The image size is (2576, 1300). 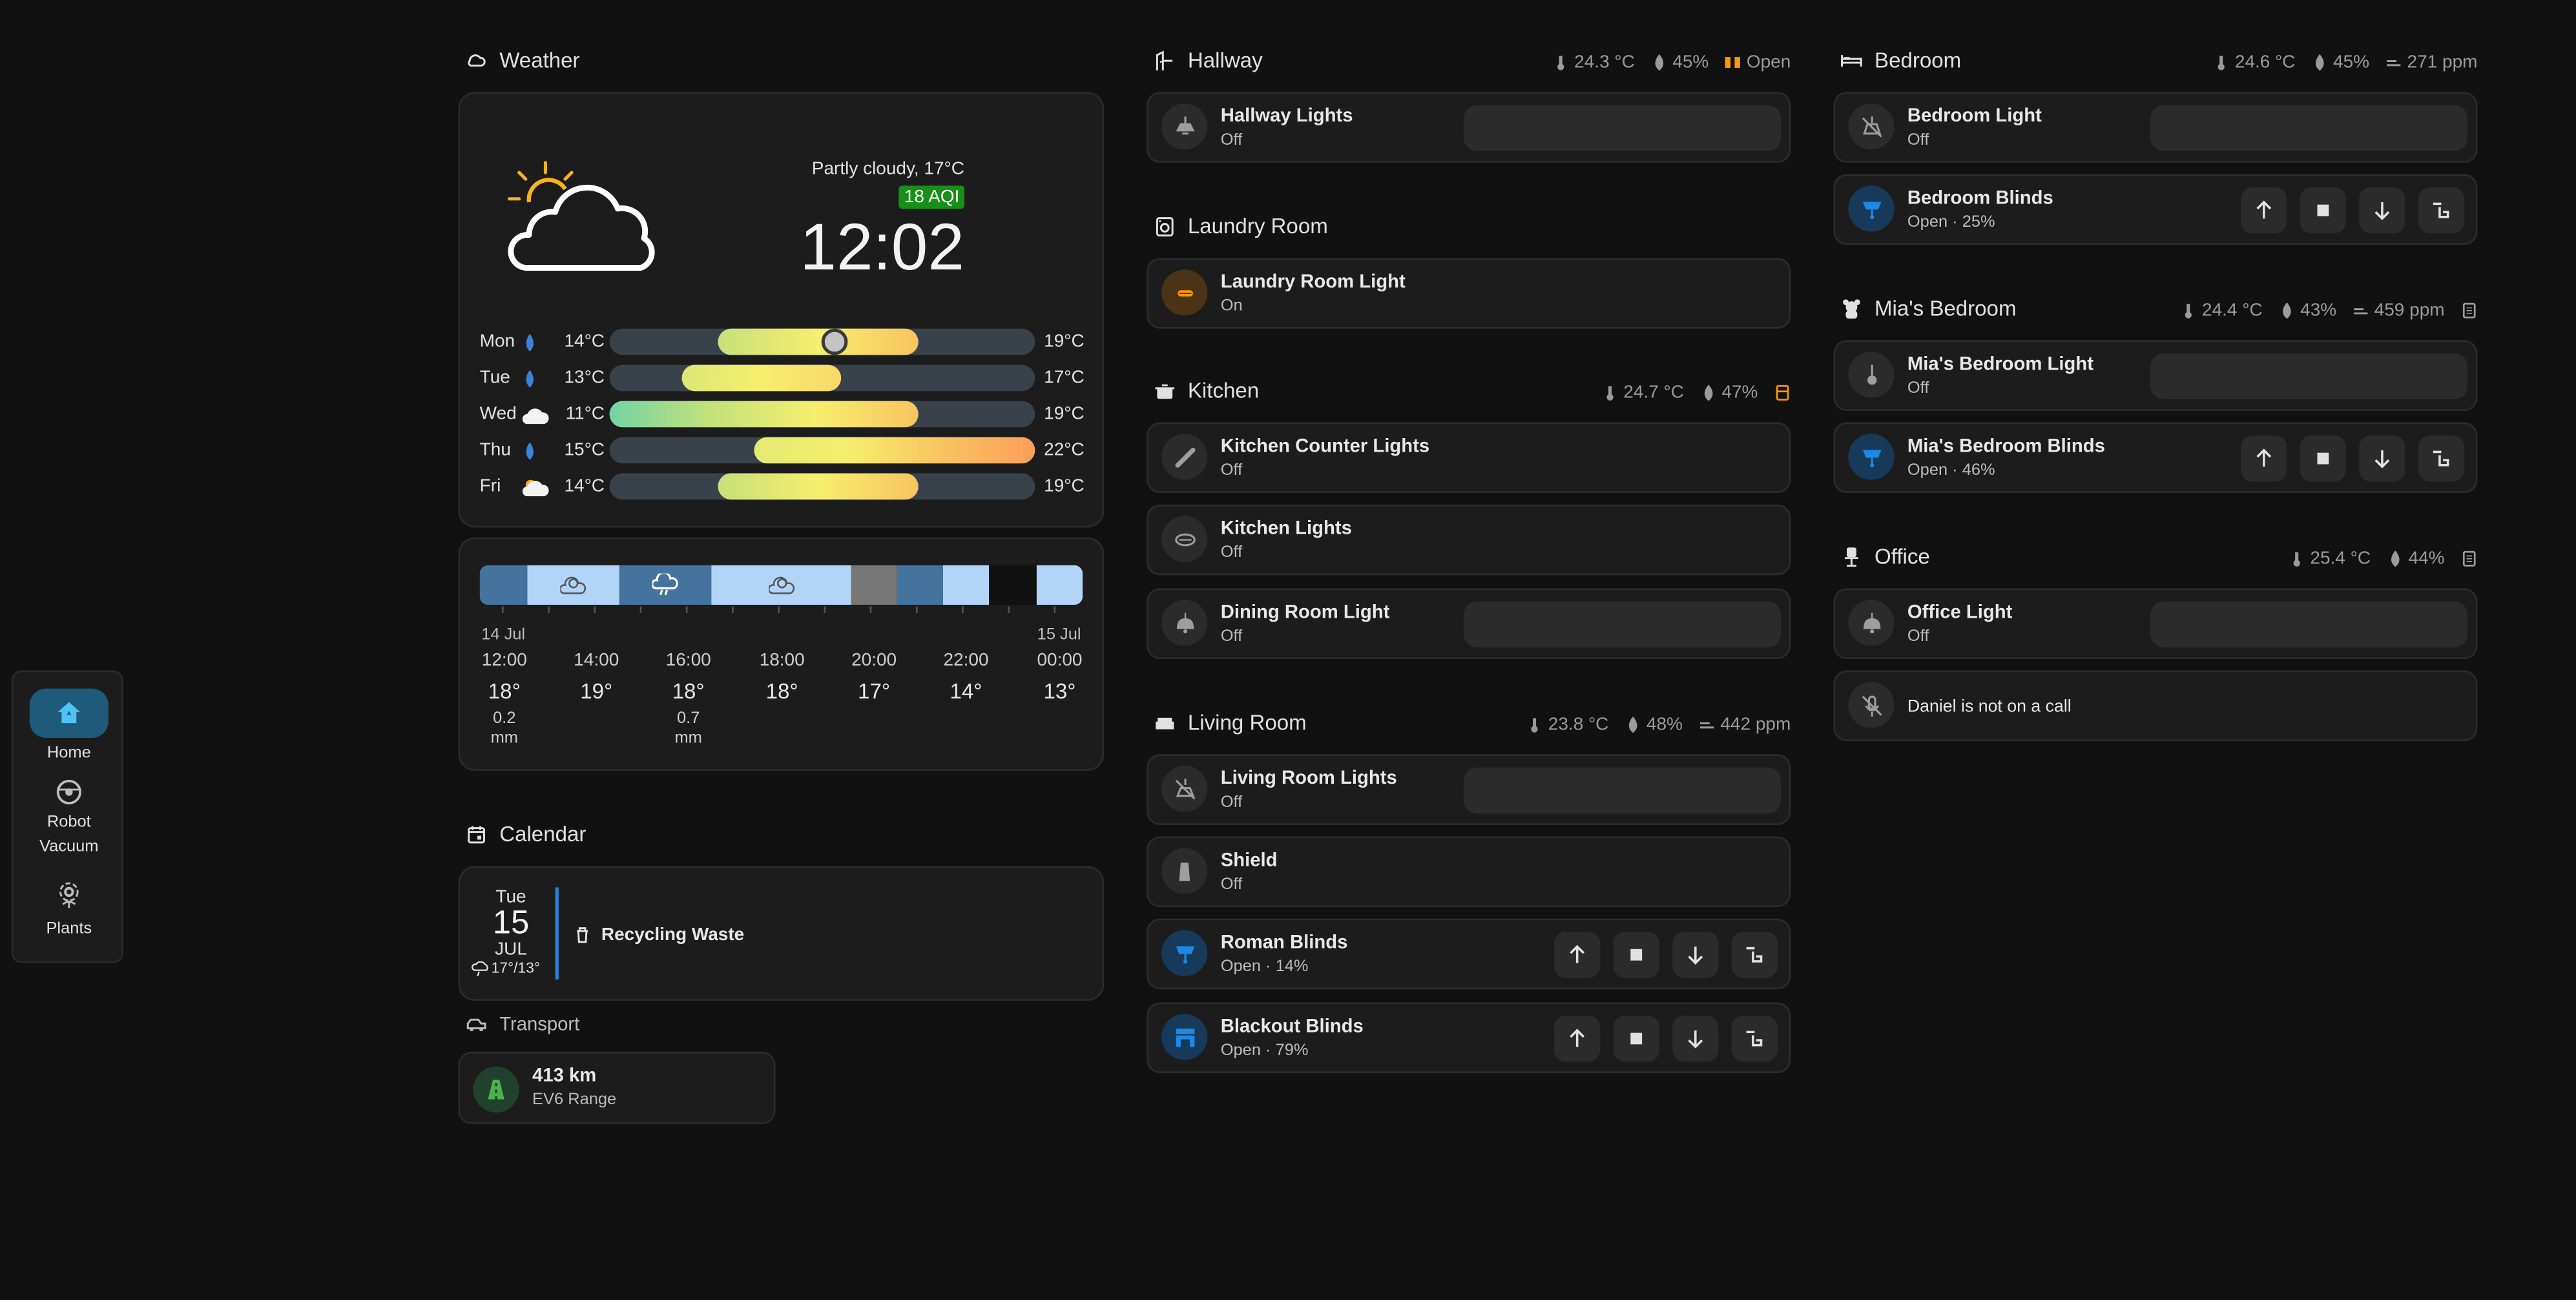 I want to click on co2-sensor: 442 ppm, so click(x=1745, y=725).